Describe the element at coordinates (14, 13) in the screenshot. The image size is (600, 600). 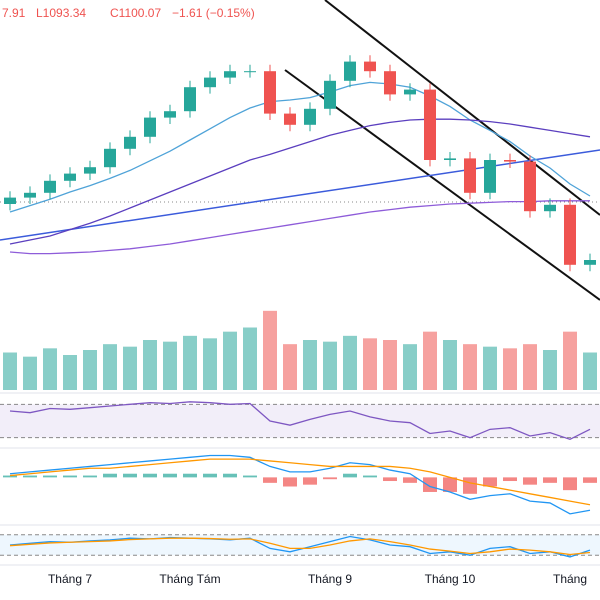
I see `header-high: 7.91` at that location.